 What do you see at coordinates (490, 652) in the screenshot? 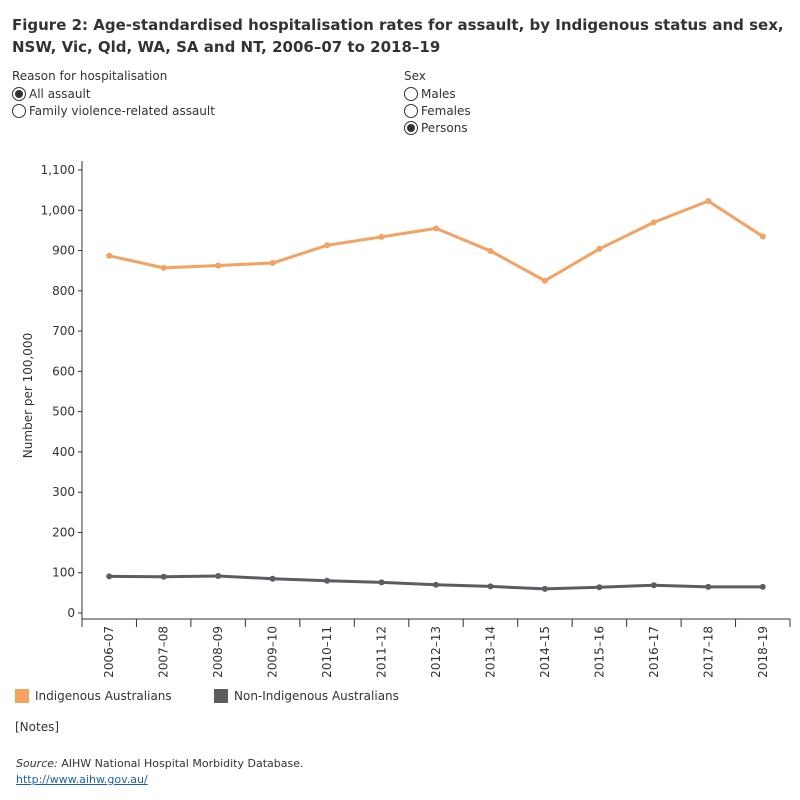
I see `x-tick-label: 2013–14` at bounding box center [490, 652].